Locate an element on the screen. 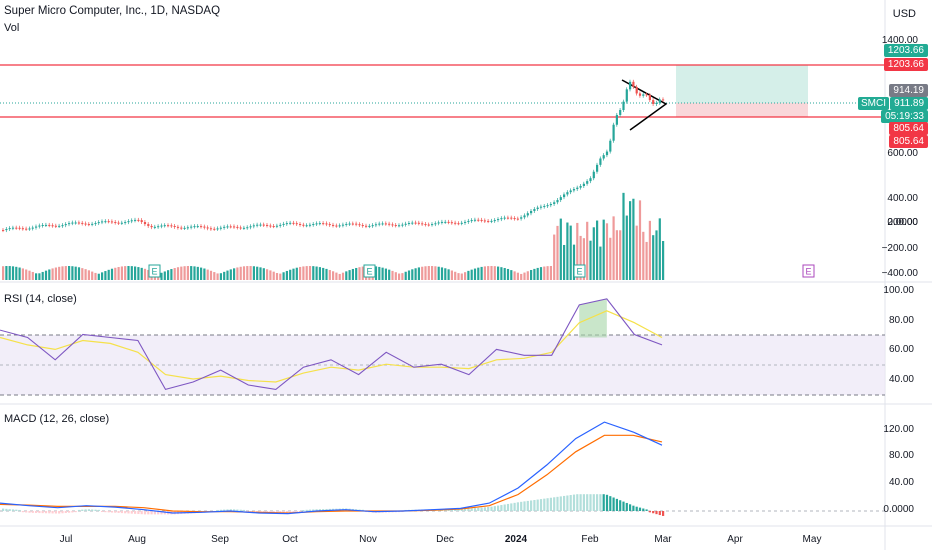  profit-zone is located at coordinates (742, 84).